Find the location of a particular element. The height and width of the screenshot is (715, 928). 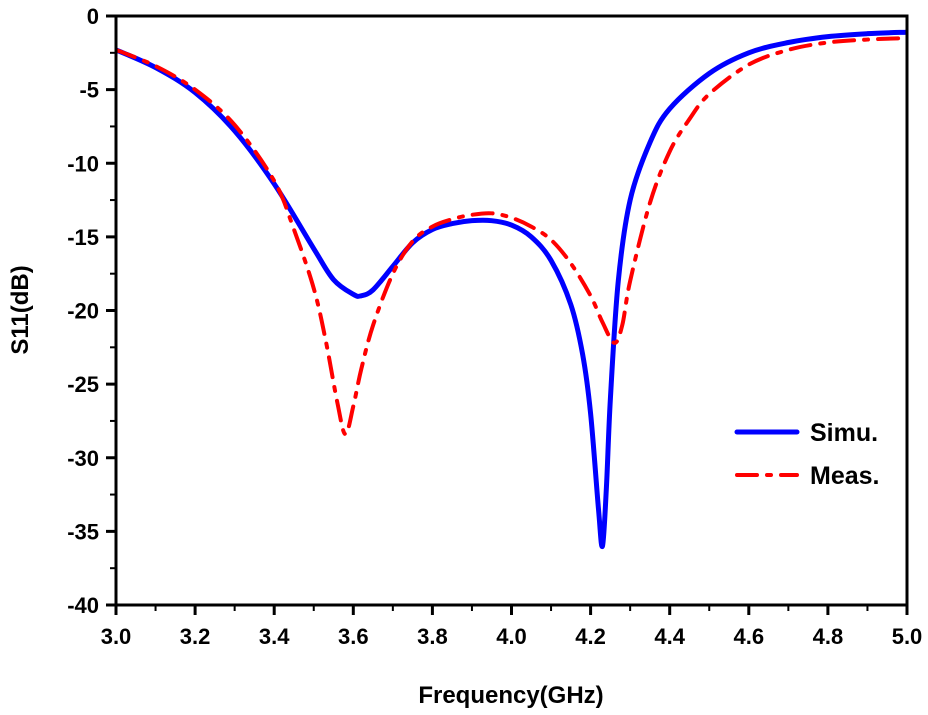

x-tick-label: 4.2 is located at coordinates (590, 636).